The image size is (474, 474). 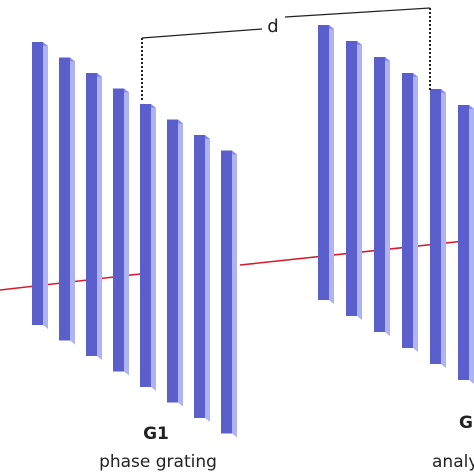 What do you see at coordinates (156, 434) in the screenshot?
I see `grating-name: G1` at bounding box center [156, 434].